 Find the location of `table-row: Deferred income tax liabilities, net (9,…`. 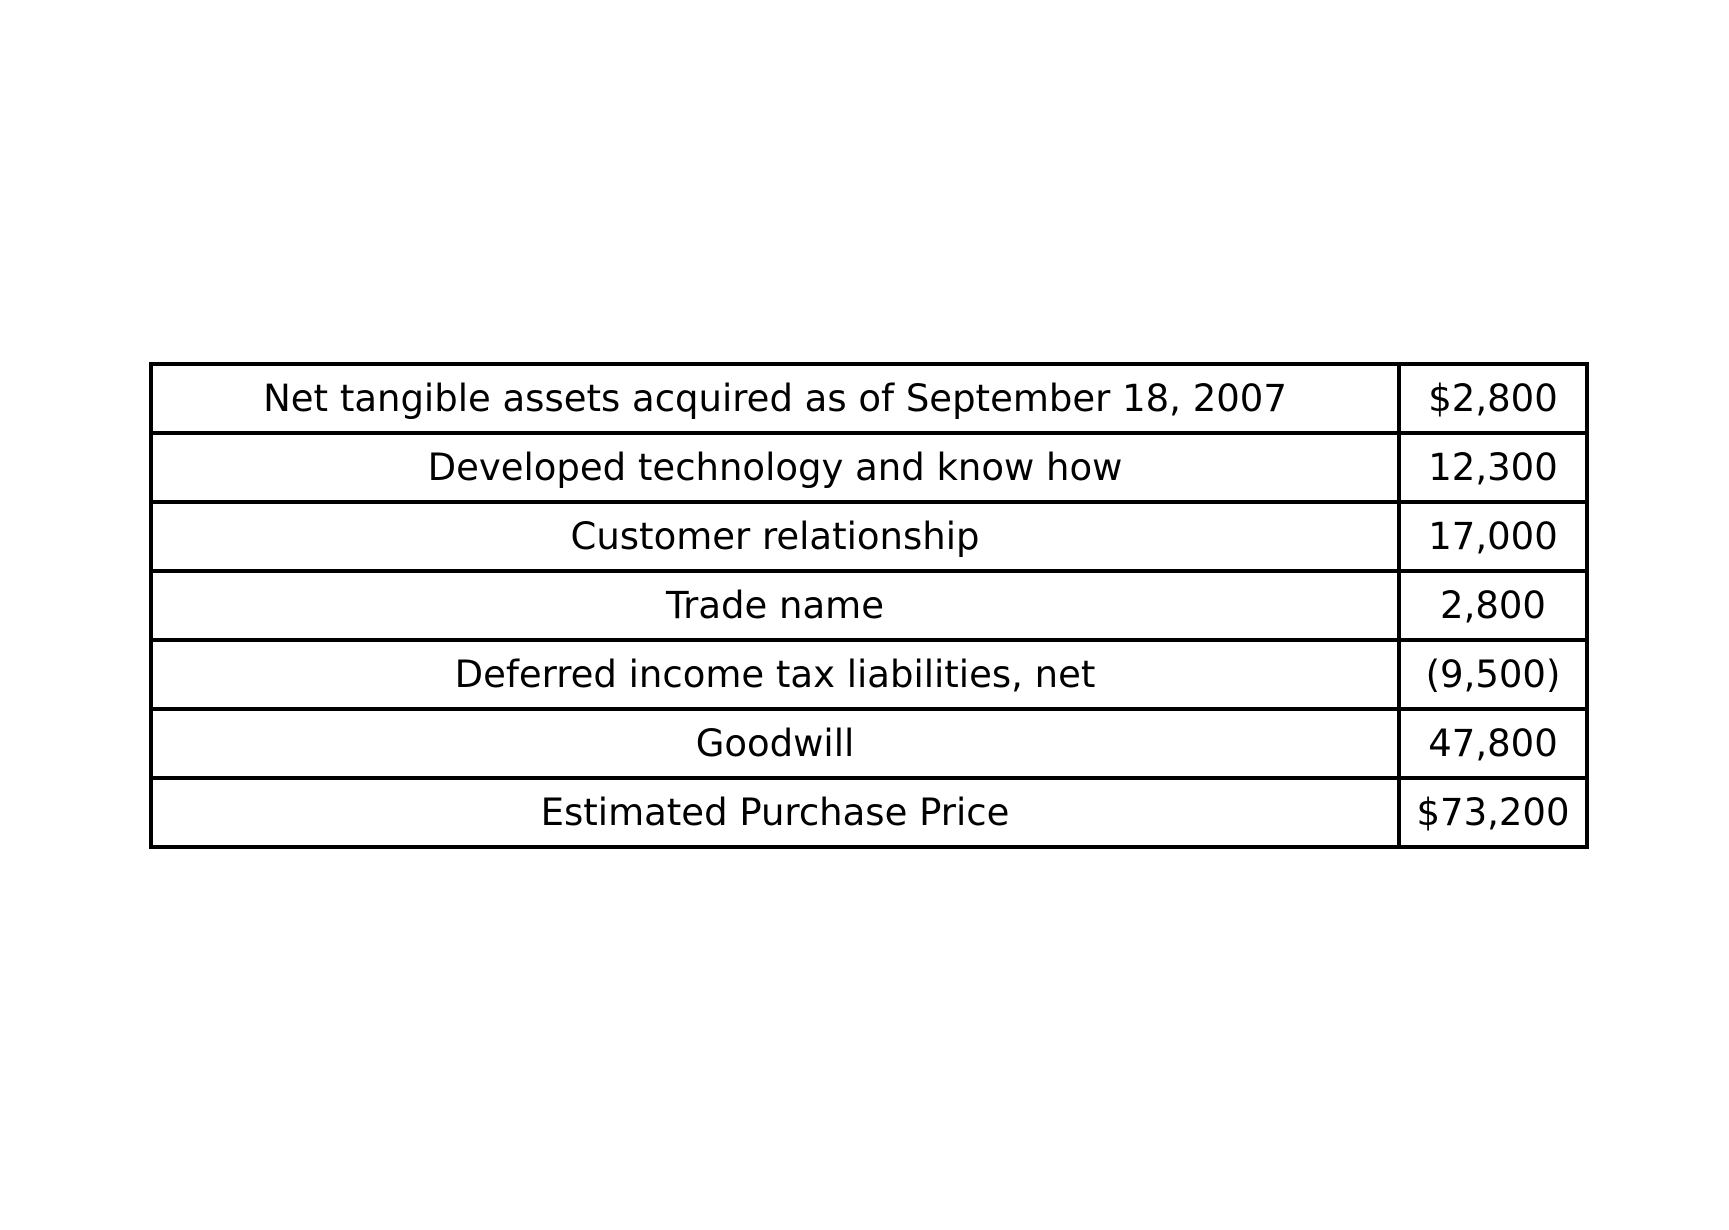

table-row: Deferred income tax liabilities, net (9,… is located at coordinates (869, 674).